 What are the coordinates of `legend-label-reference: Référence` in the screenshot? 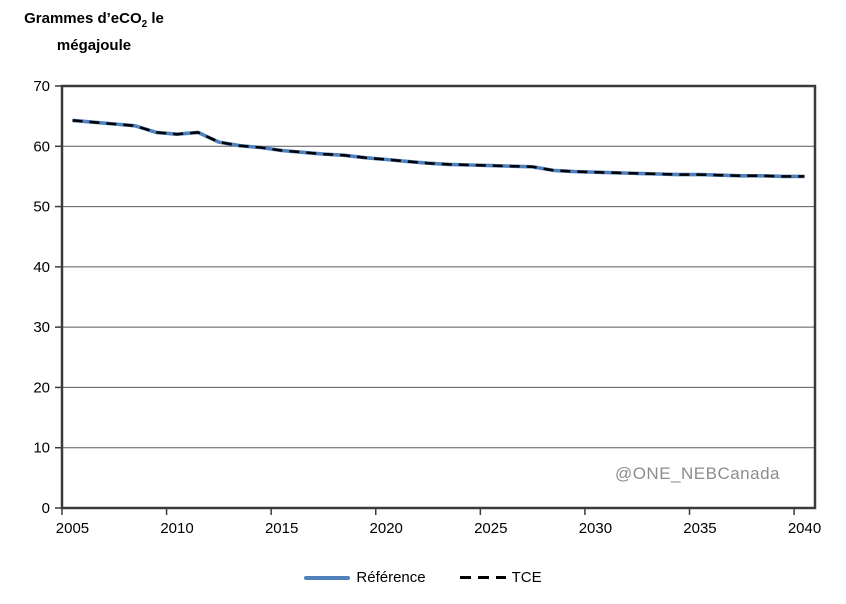 It's located at (391, 577).